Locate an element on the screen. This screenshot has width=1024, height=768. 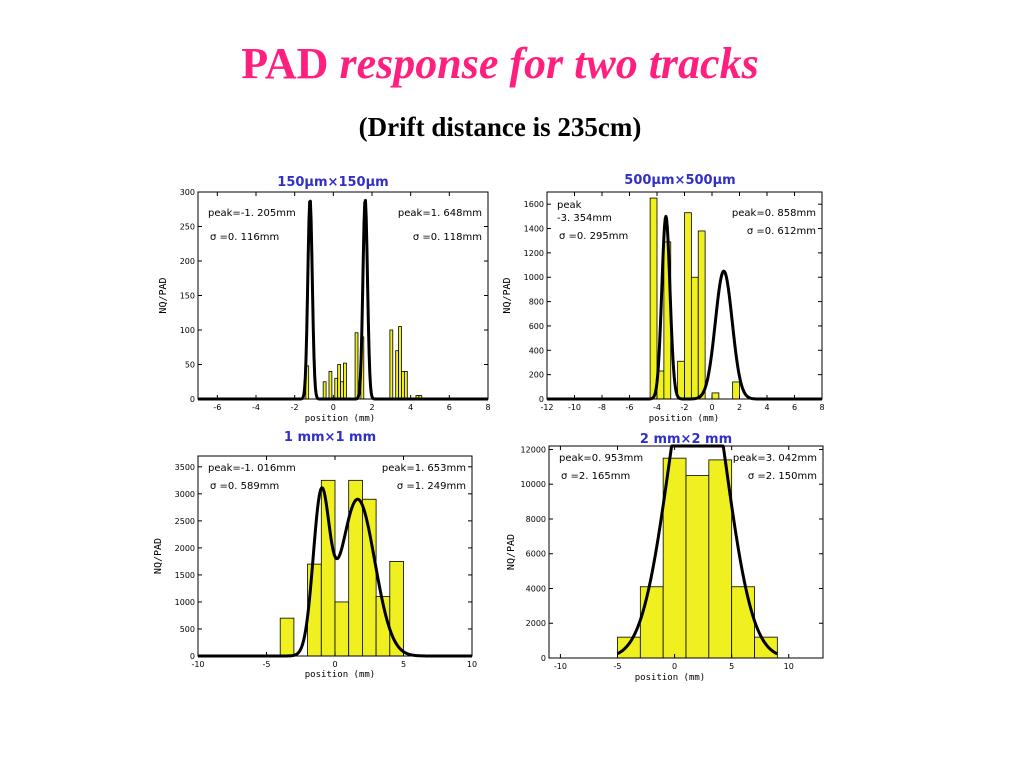
y-tick-label: 12000 is located at coordinates (533, 449).